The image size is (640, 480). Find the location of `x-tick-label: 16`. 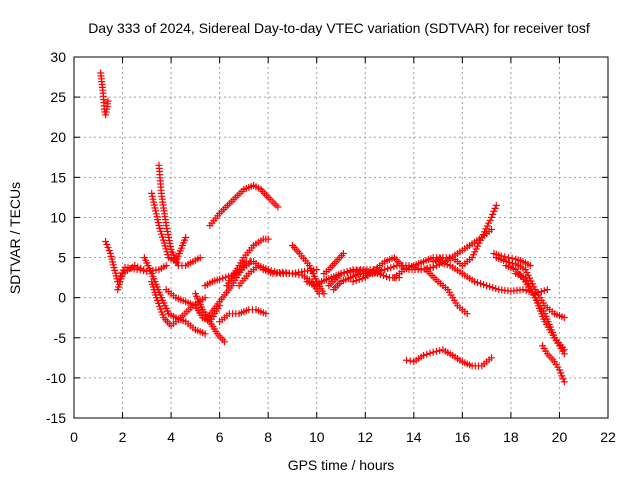

x-tick-label: 16 is located at coordinates (463, 437).